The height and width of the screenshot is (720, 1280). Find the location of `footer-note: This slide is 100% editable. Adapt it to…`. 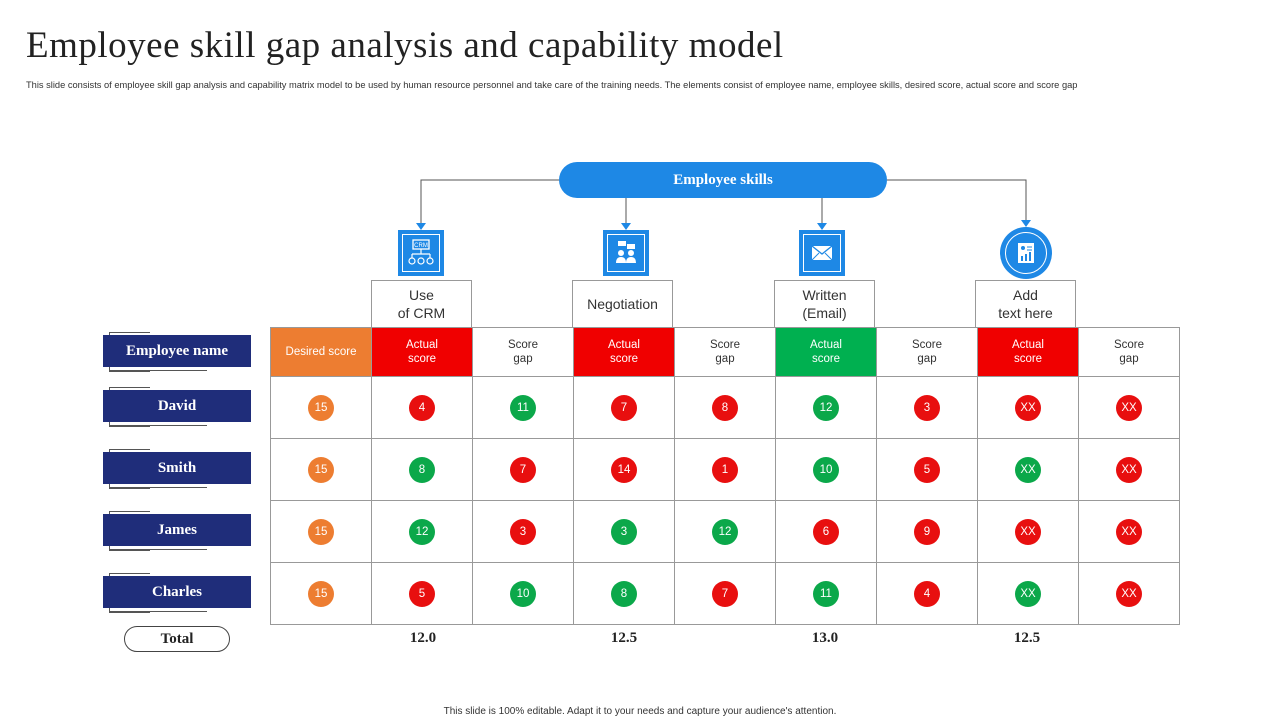

footer-note: This slide is 100% editable. Adapt it to… is located at coordinates (640, 711).